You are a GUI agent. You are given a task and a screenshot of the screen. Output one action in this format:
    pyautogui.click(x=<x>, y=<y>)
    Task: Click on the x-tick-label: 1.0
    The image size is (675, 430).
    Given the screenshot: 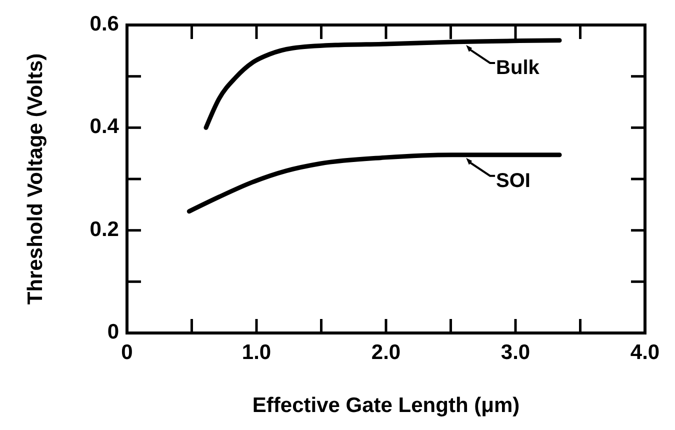 What is the action you would take?
    pyautogui.click(x=257, y=352)
    